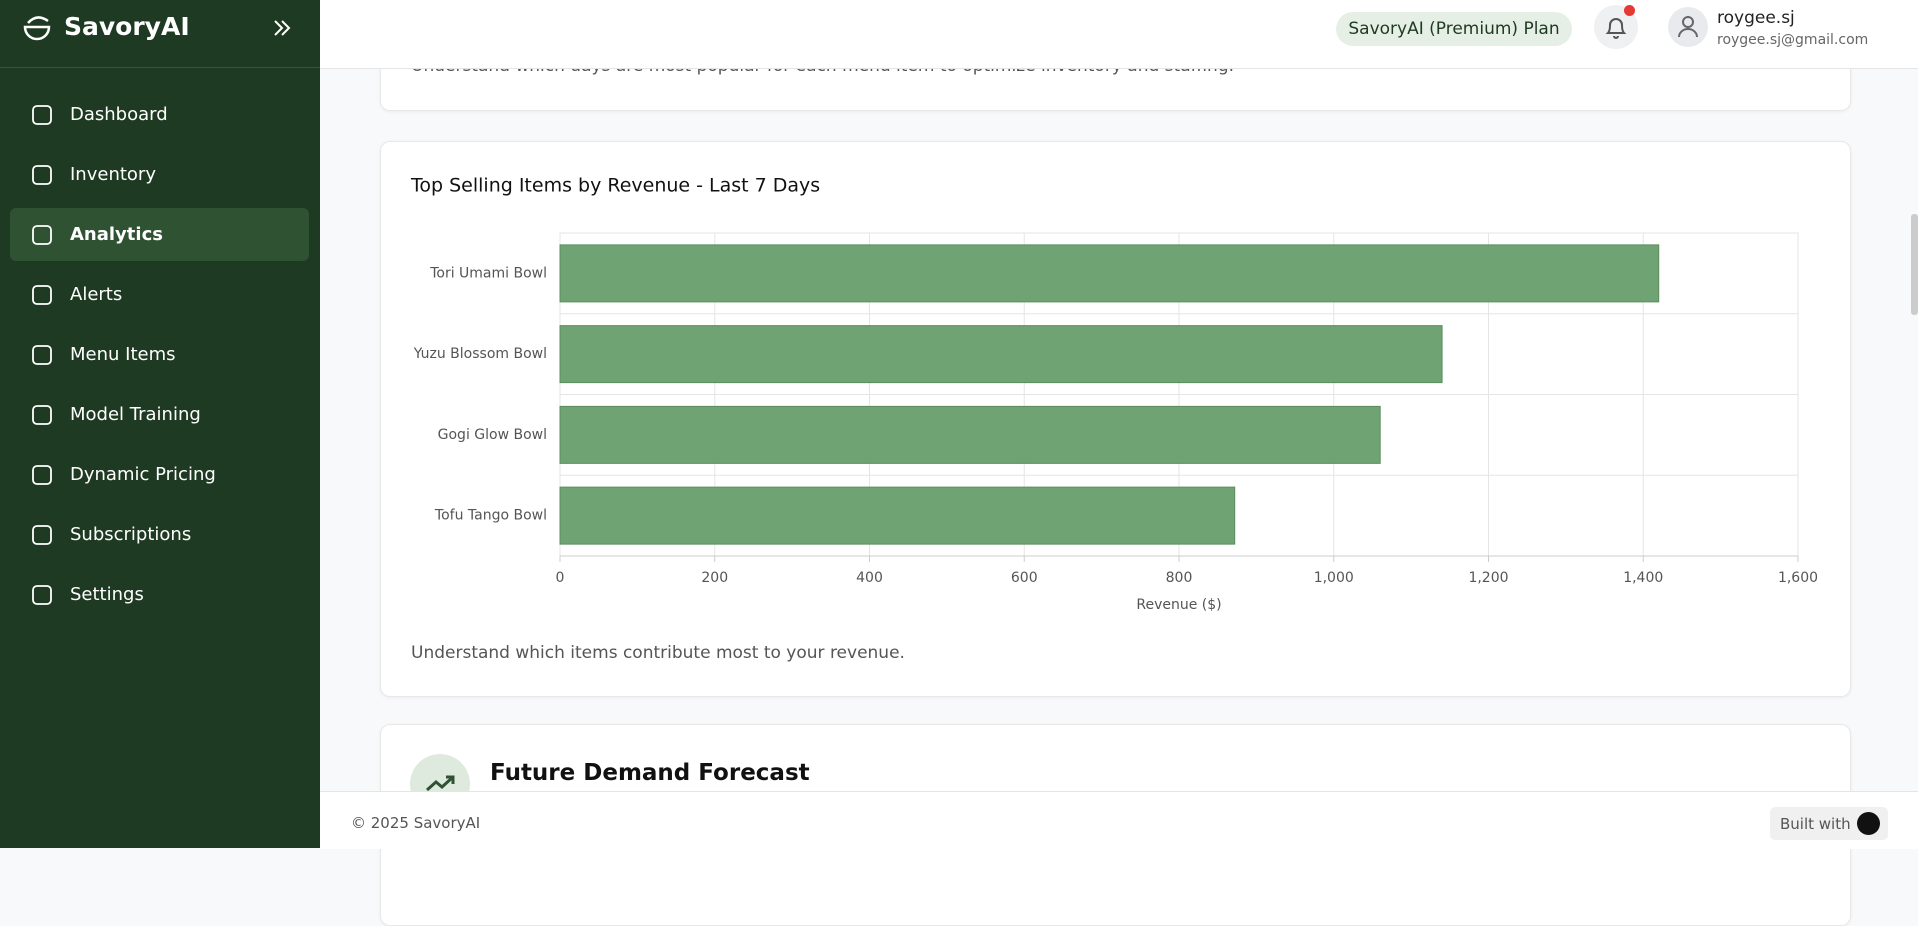 Image resolution: width=1918 pixels, height=926 pixels. I want to click on scrollbar, so click(1914, 264).